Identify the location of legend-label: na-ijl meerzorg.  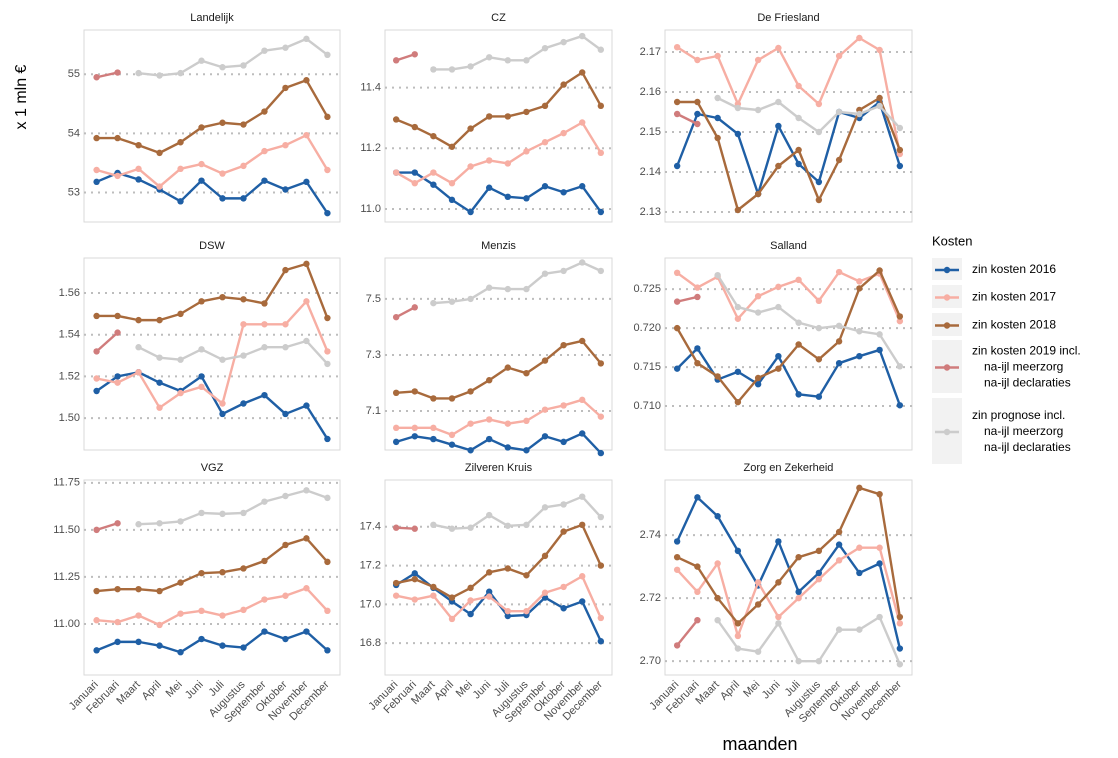
(1023, 367).